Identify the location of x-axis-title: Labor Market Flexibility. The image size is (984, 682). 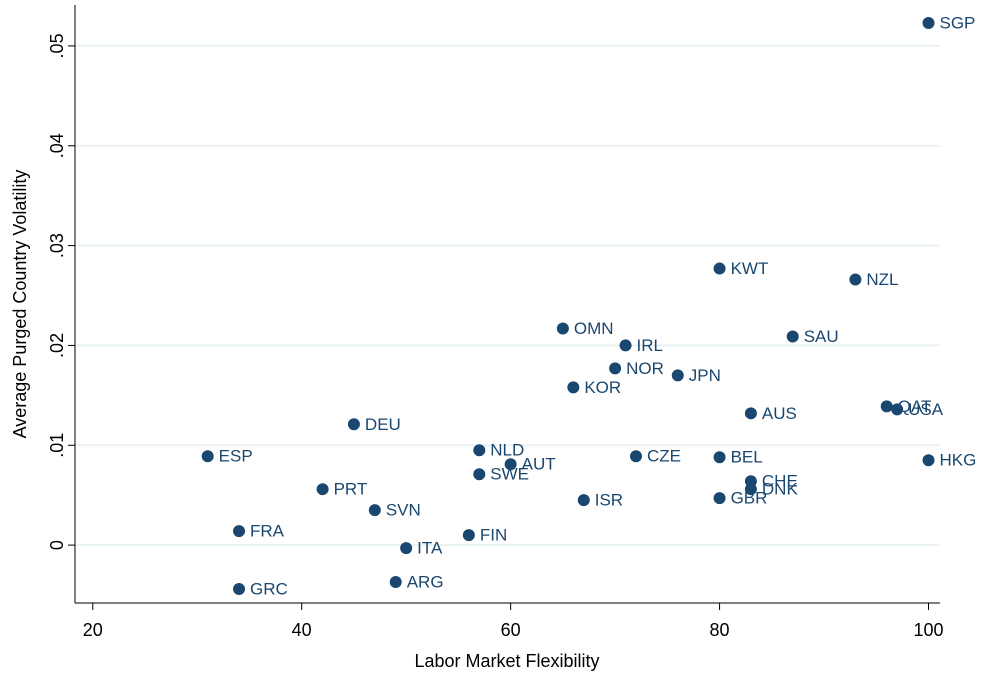
(506, 661).